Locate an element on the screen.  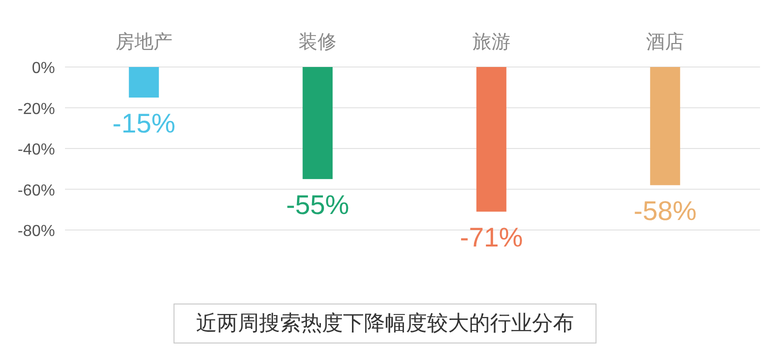
y-tick-label: 0% is located at coordinates (43, 68).